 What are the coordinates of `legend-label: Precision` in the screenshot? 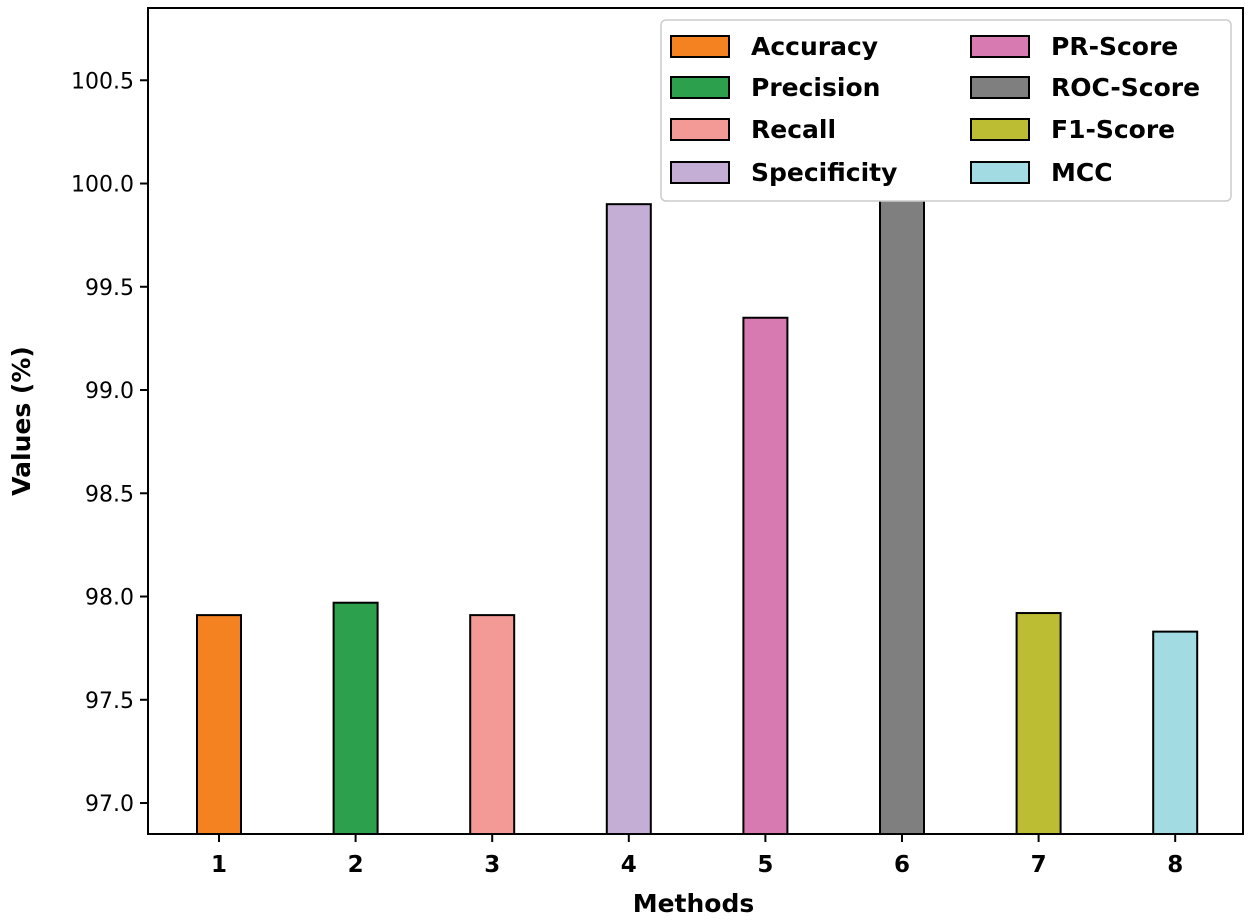 It's located at (815, 87).